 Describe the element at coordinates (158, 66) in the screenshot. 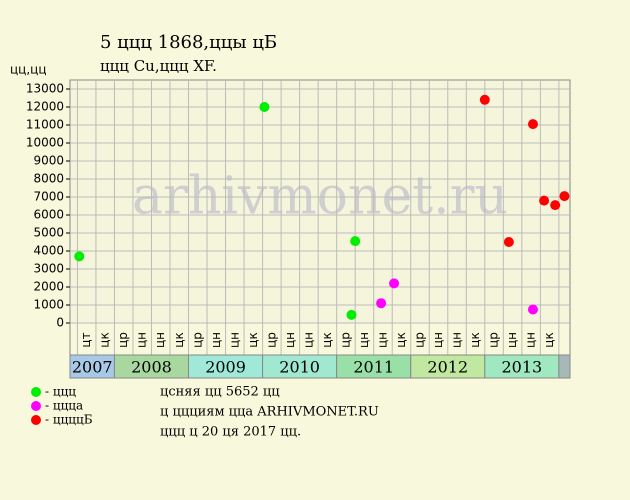

I see `chart-subtitle: ццц Cu,ццц XF.` at that location.